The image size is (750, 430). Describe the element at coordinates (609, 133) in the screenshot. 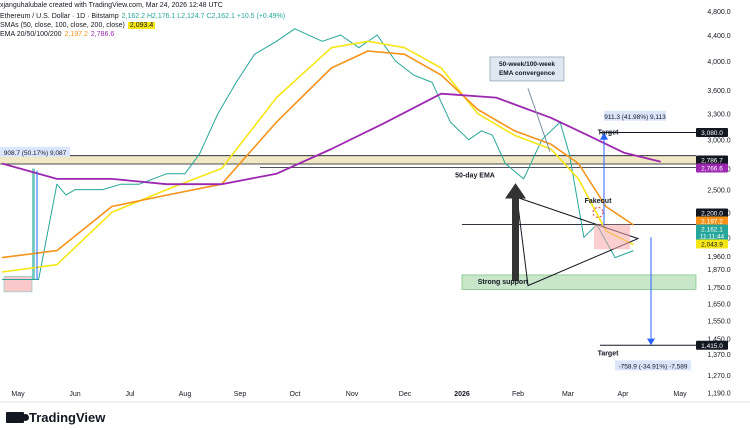

I see `target-up-annotation: Target` at that location.